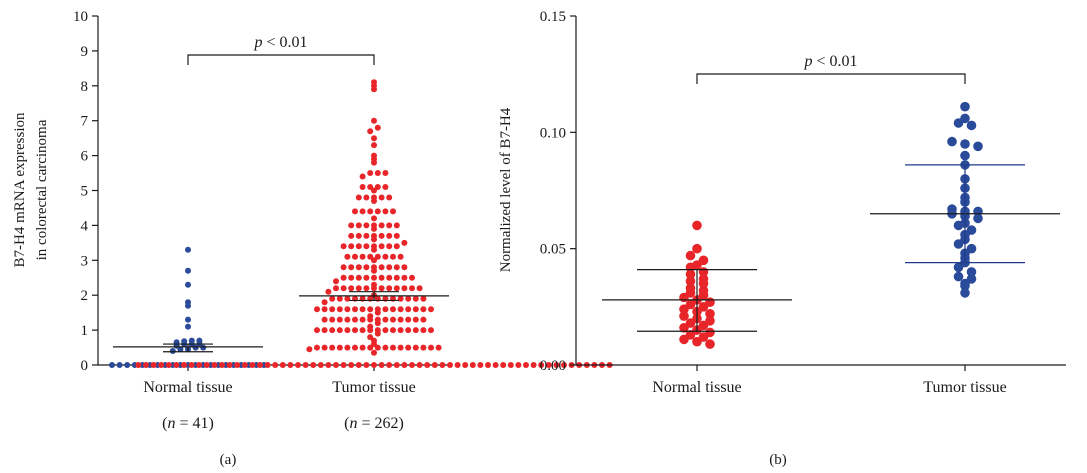 This screenshot has height=473, width=1087. Describe the element at coordinates (506, 189) in the screenshot. I see `panel-b-ylabel: Normalized level of B7-H4` at that location.